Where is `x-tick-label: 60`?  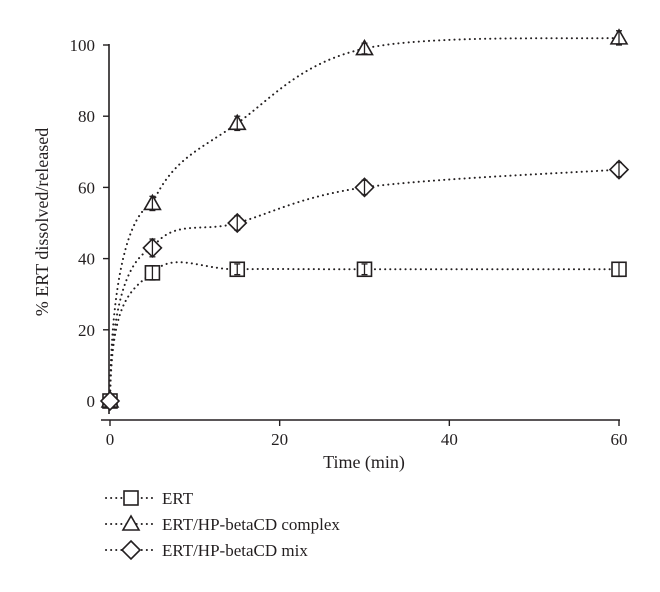 x-tick-label: 60 is located at coordinates (619, 439).